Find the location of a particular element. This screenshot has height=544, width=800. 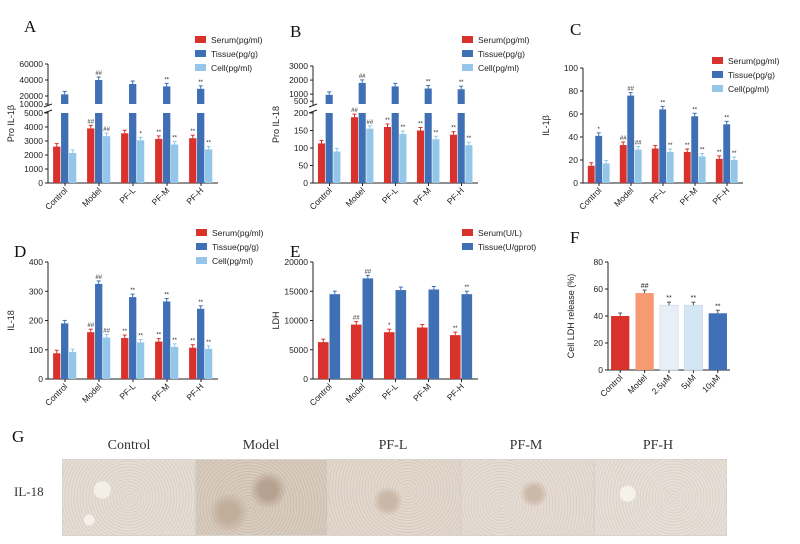

bar-d-cell-pg-ml-2-sig: ** is located at coordinates (140, 336).